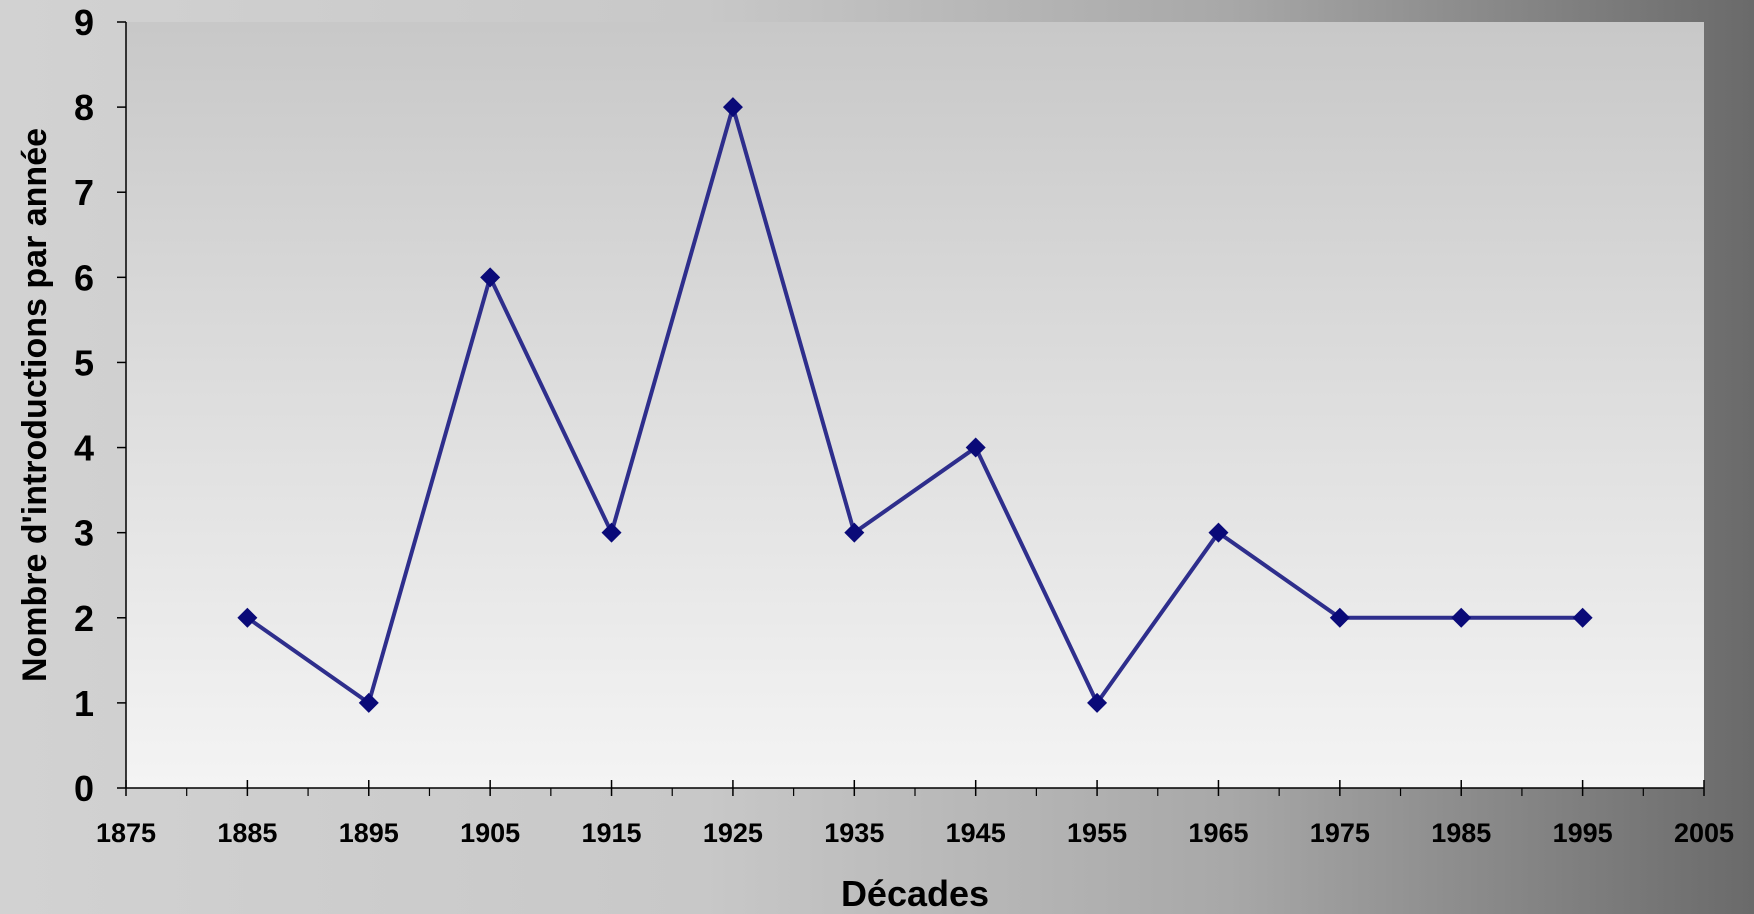 Image resolution: width=1754 pixels, height=914 pixels. What do you see at coordinates (84, 703) in the screenshot?
I see `y-tick-label: 1` at bounding box center [84, 703].